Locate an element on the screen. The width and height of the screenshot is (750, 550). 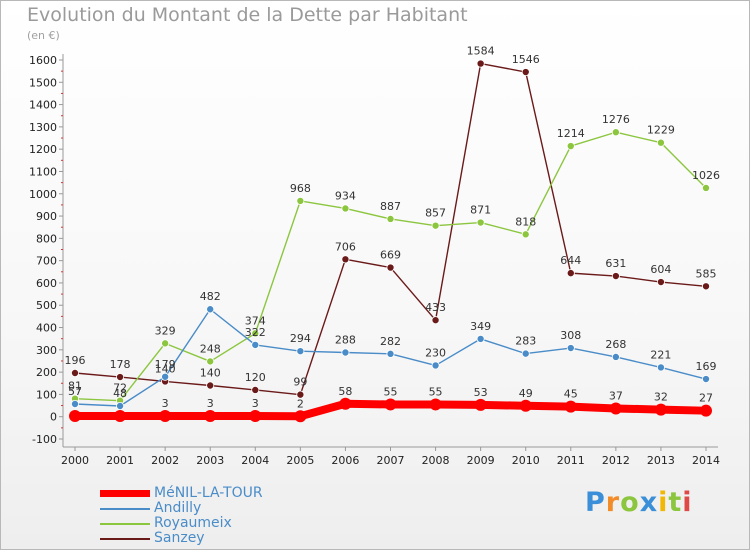
data-label: 53 is located at coordinates (481, 392).